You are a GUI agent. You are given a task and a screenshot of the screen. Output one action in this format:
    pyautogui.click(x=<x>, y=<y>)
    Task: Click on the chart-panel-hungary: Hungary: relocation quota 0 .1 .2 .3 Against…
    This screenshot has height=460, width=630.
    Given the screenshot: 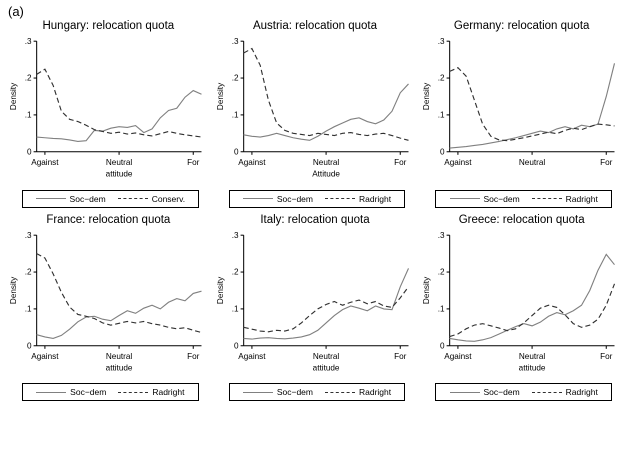 What is the action you would take?
    pyautogui.click(x=108, y=114)
    